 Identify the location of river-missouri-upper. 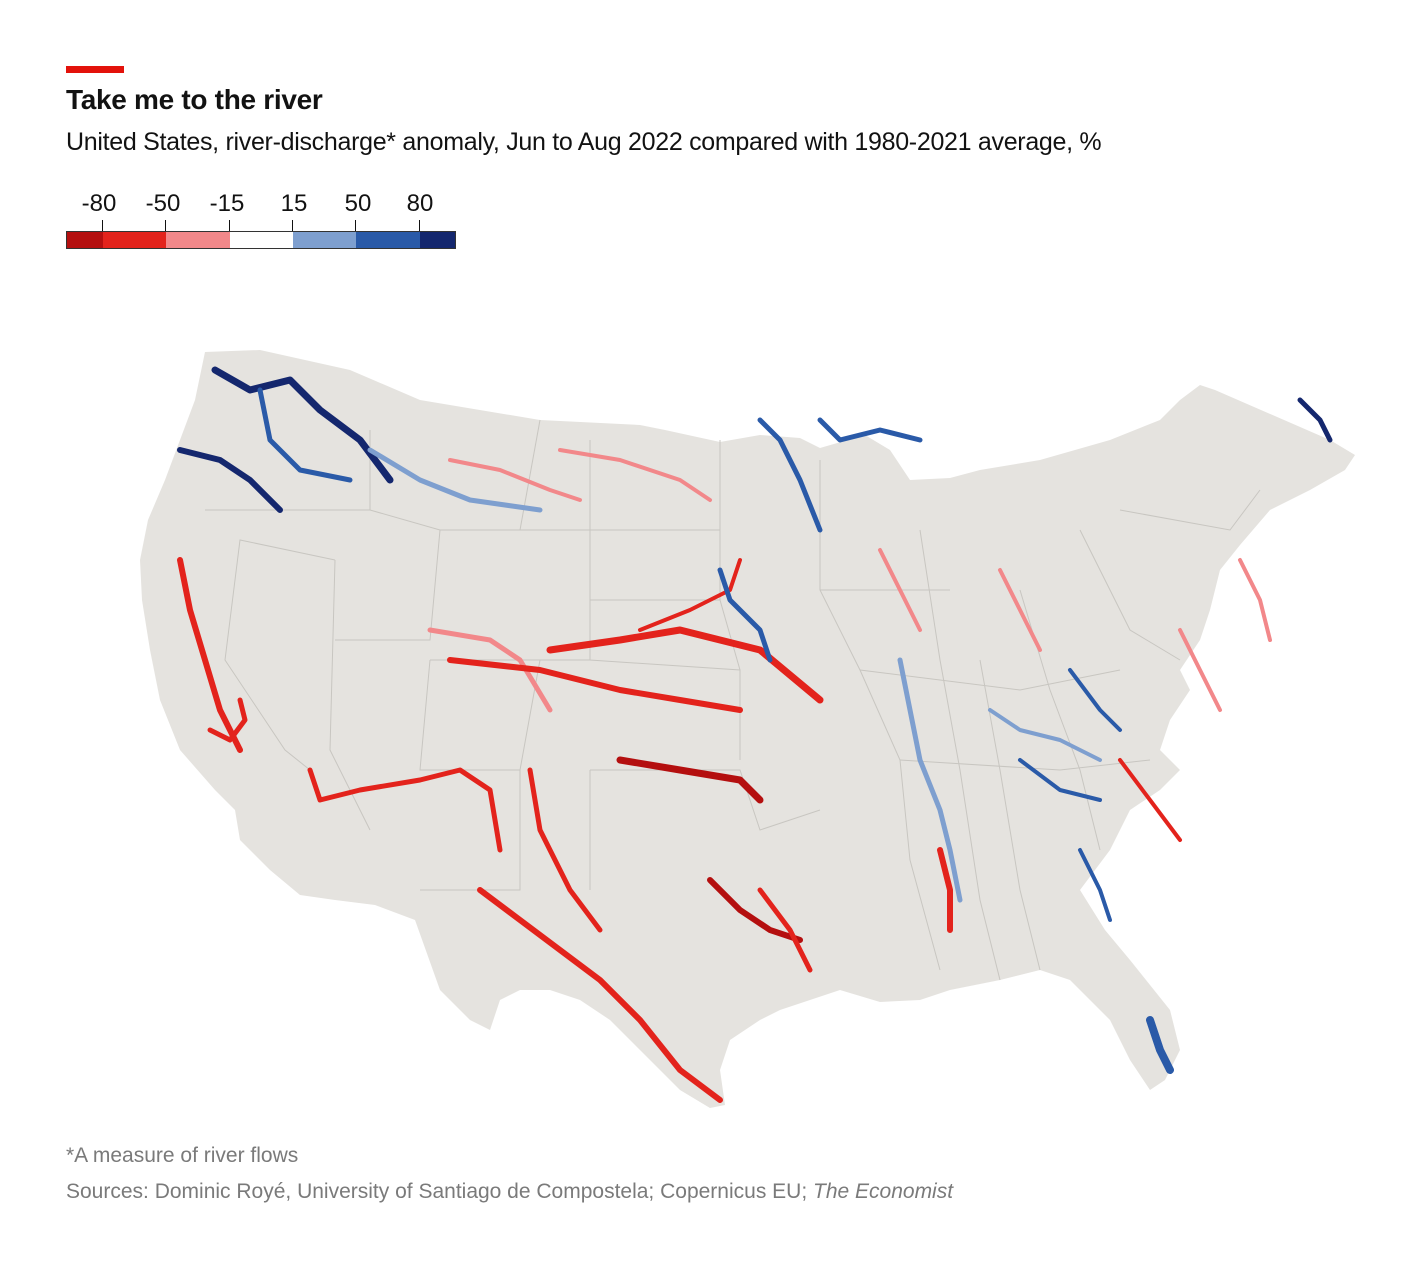
(515, 480).